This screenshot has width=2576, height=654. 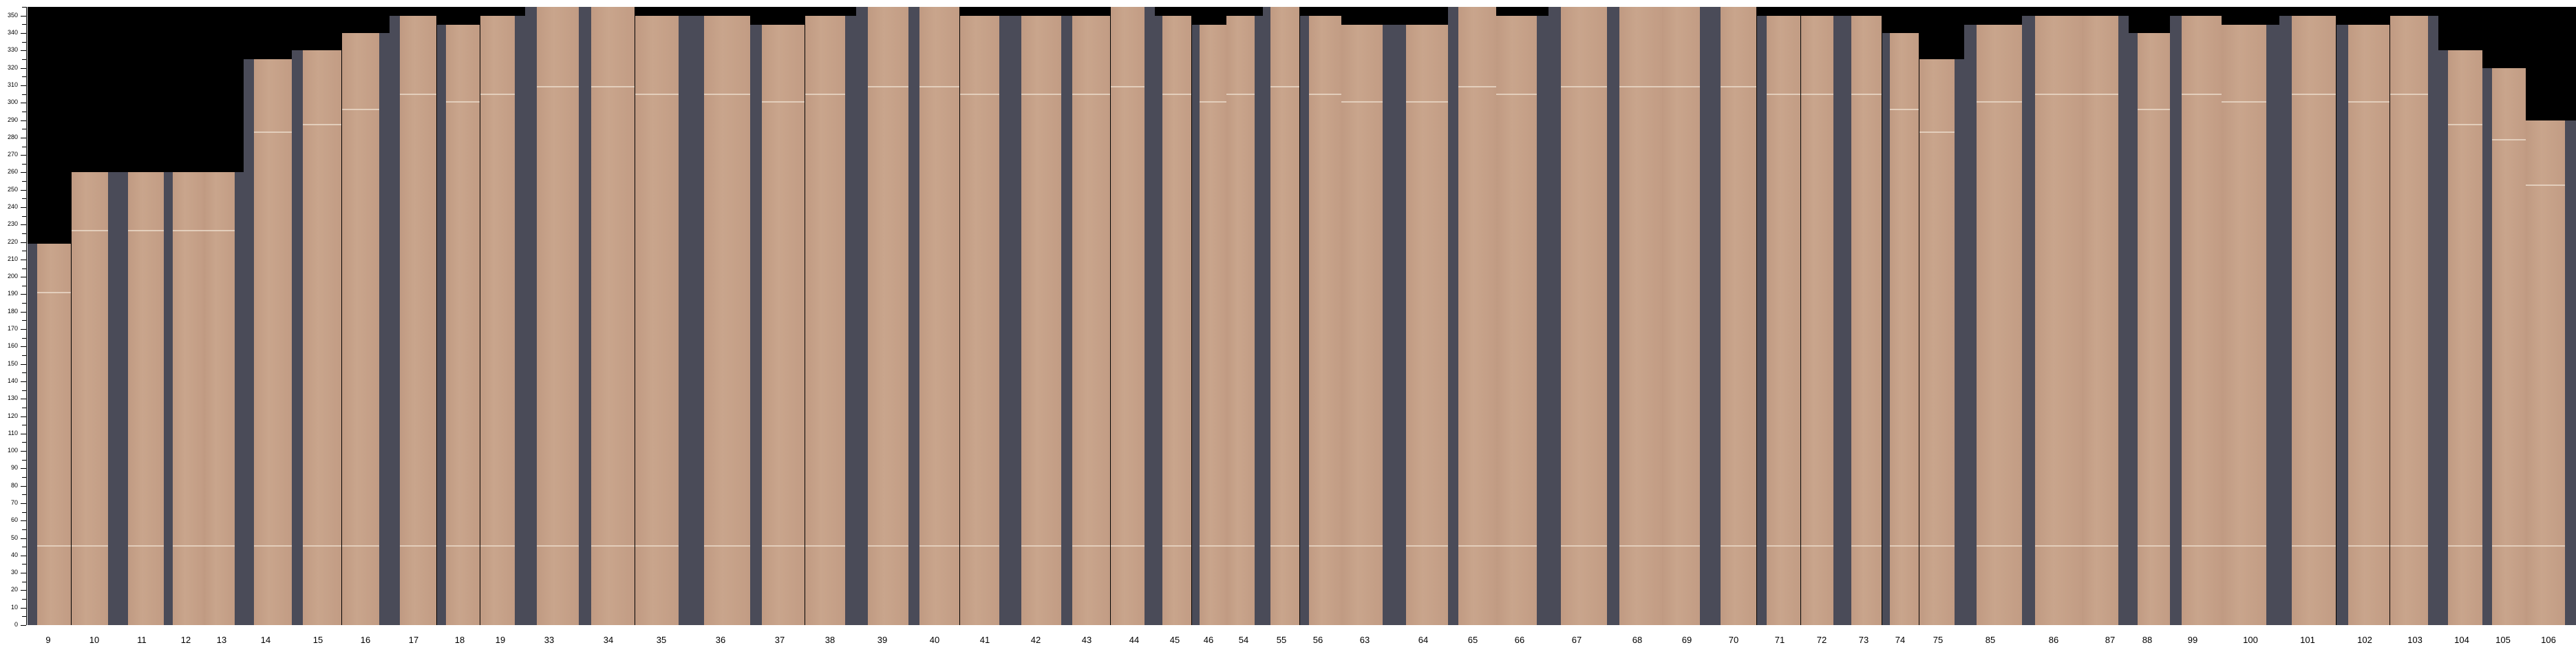 I want to click on y-tick-label: 40, so click(x=14, y=554).